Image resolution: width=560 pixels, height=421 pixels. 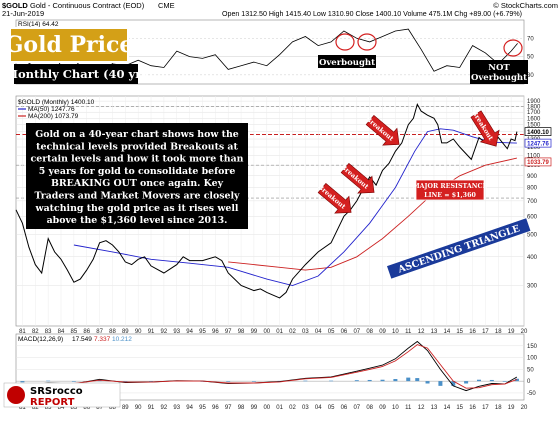 What do you see at coordinates (344, 408) in the screenshot?
I see `x-tick-label-bottom: 06` at bounding box center [344, 408].